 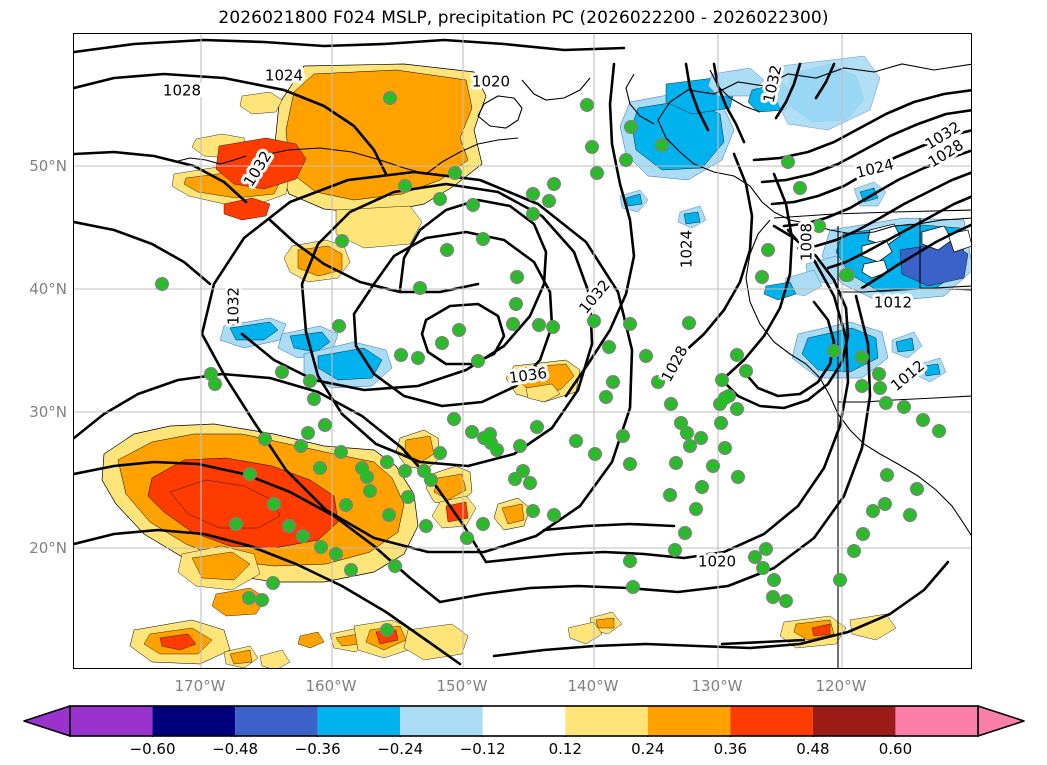 I want to click on colorbar-tick-label: −0.36, so click(x=317, y=749).